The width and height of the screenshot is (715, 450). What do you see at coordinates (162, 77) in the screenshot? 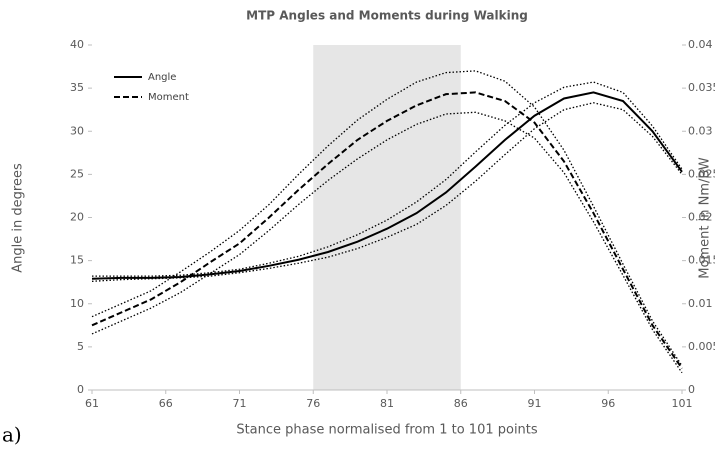
I see `legend-label: Angle` at bounding box center [162, 77].